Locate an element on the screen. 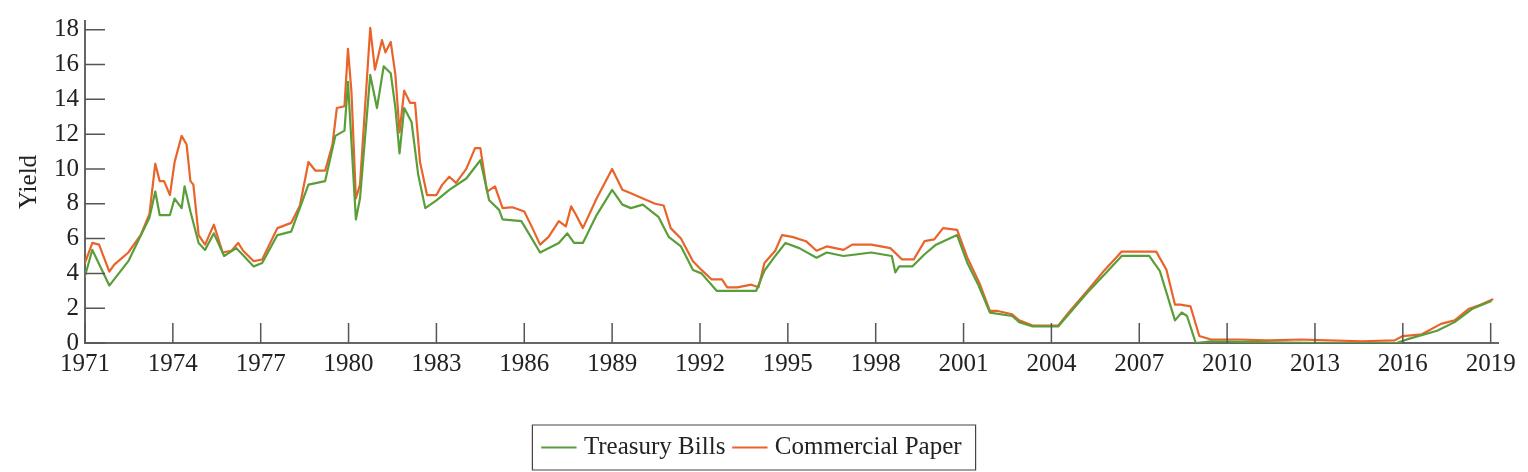  legend-label: Commercial Paper is located at coordinates (868, 446).